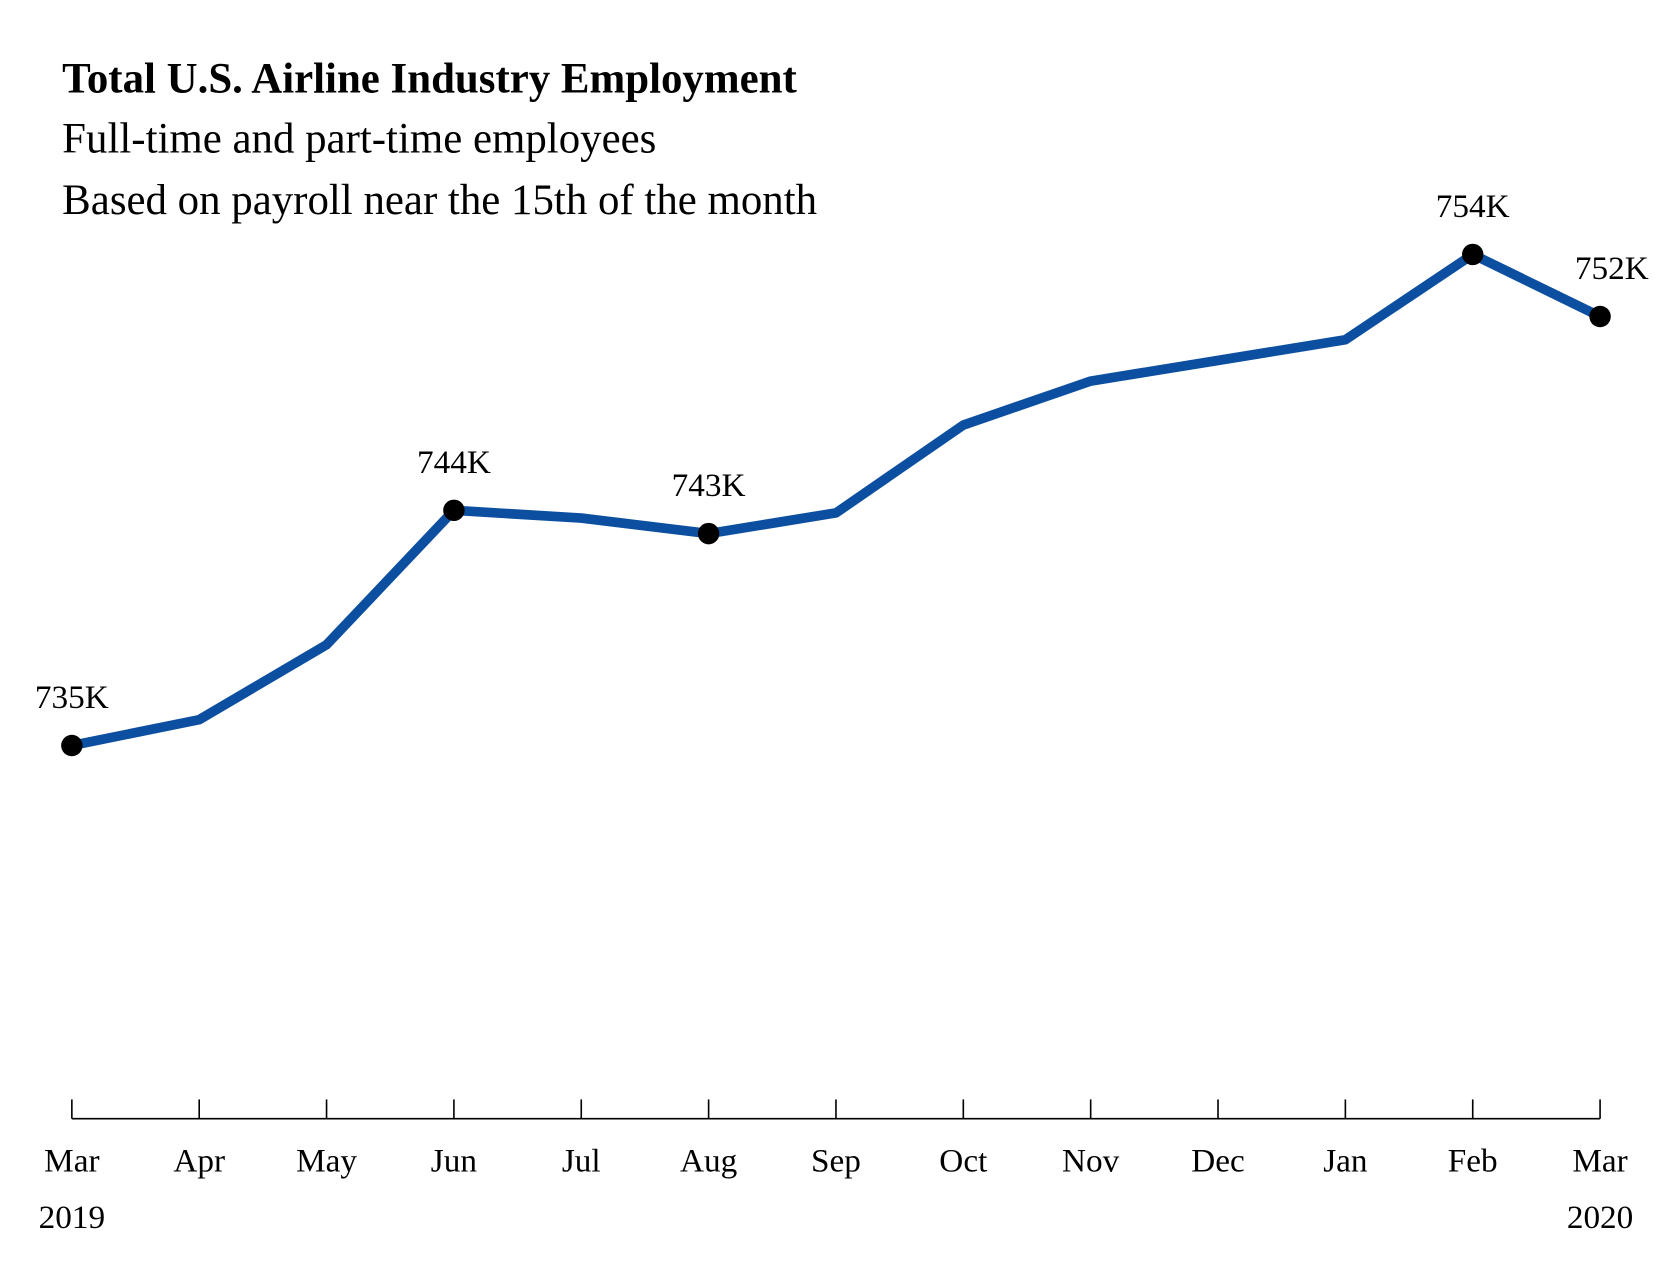 The width and height of the screenshot is (1673, 1283). What do you see at coordinates (1345, 1160) in the screenshot?
I see `x-tick-label: Jan` at bounding box center [1345, 1160].